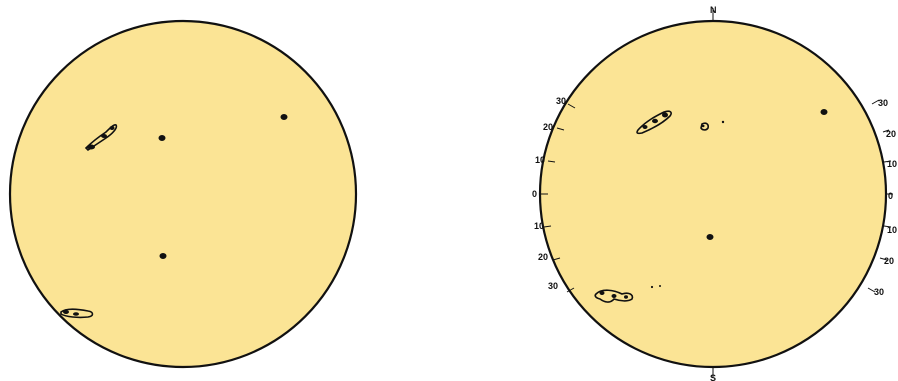 This screenshot has height=381, width=898. What do you see at coordinates (879, 292) in the screenshot?
I see `lat-label-right-7: 30` at bounding box center [879, 292].